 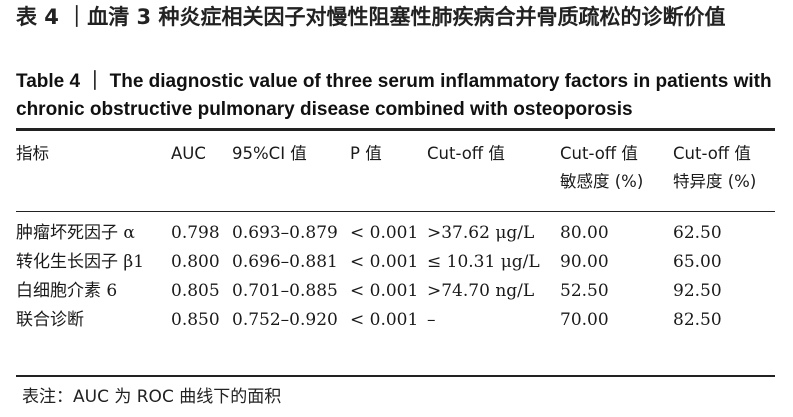 What do you see at coordinates (395, 211) in the screenshot?
I see `table-header-rule` at bounding box center [395, 211].